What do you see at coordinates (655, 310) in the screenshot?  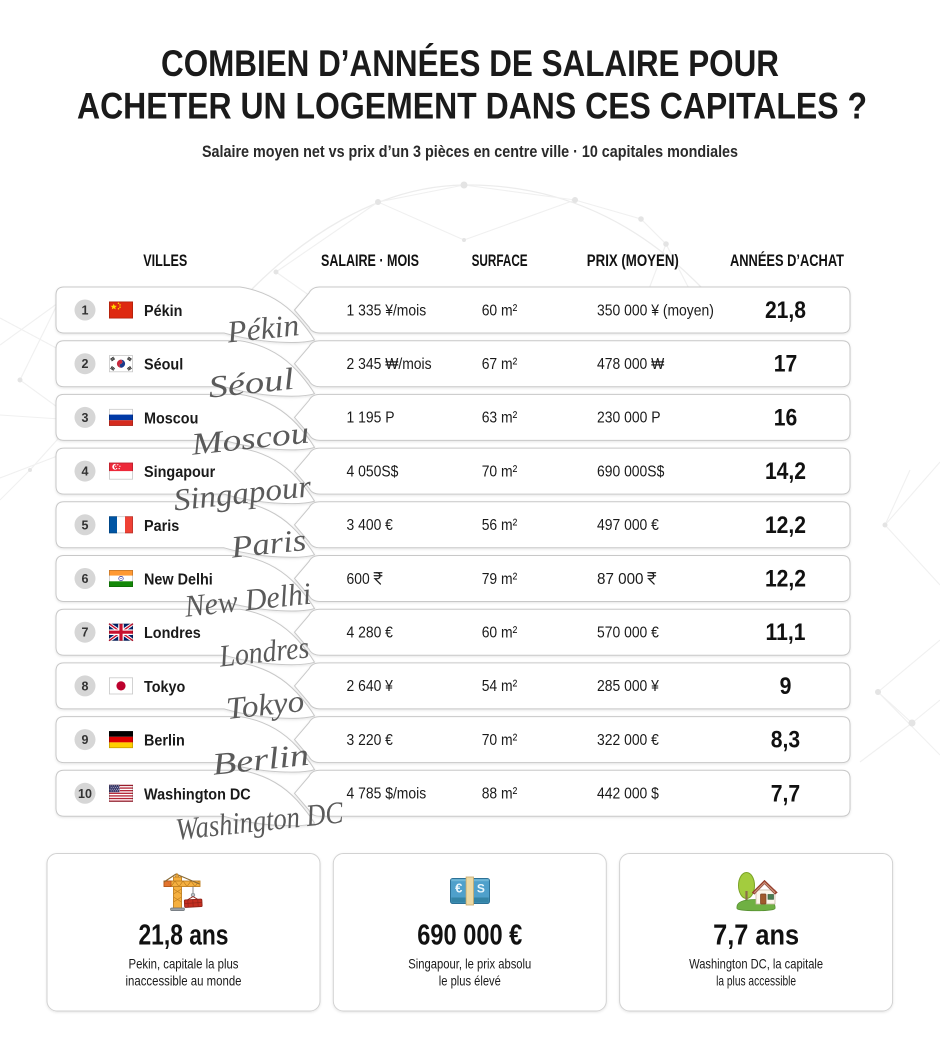 I see `svg-text: 350 000 ¥ (moyen)` at bounding box center [655, 310].